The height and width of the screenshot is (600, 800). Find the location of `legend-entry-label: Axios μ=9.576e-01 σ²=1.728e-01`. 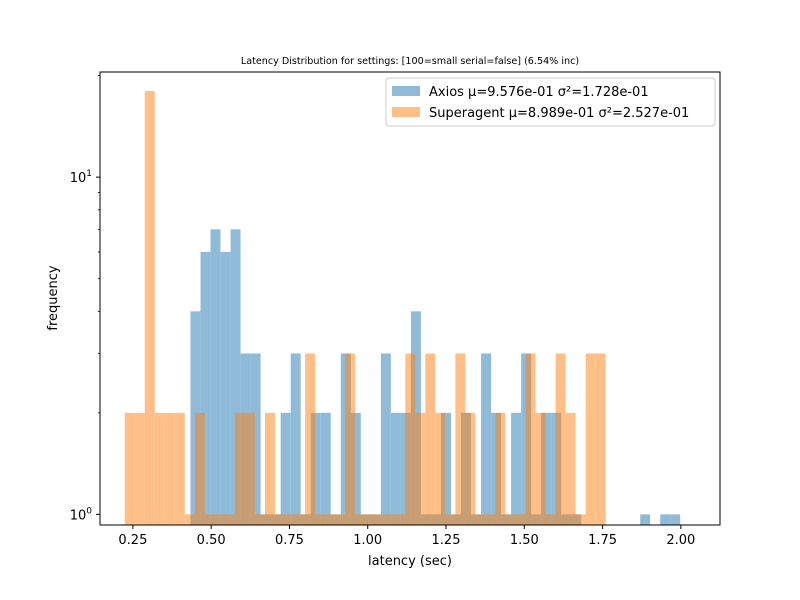

legend-entry-label: Axios μ=9.576e-01 σ²=1.728e-01 is located at coordinates (539, 92).